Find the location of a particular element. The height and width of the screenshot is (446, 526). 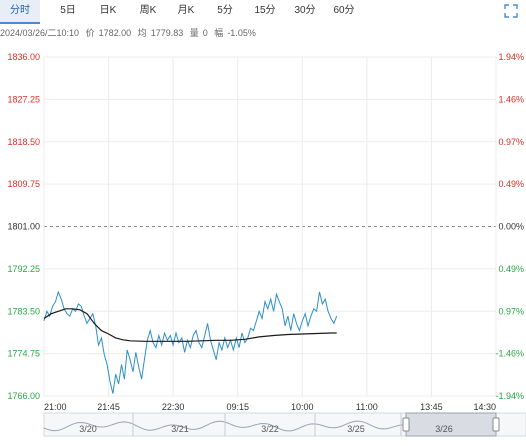

navigator-preview-line is located at coordinates (244, 426).